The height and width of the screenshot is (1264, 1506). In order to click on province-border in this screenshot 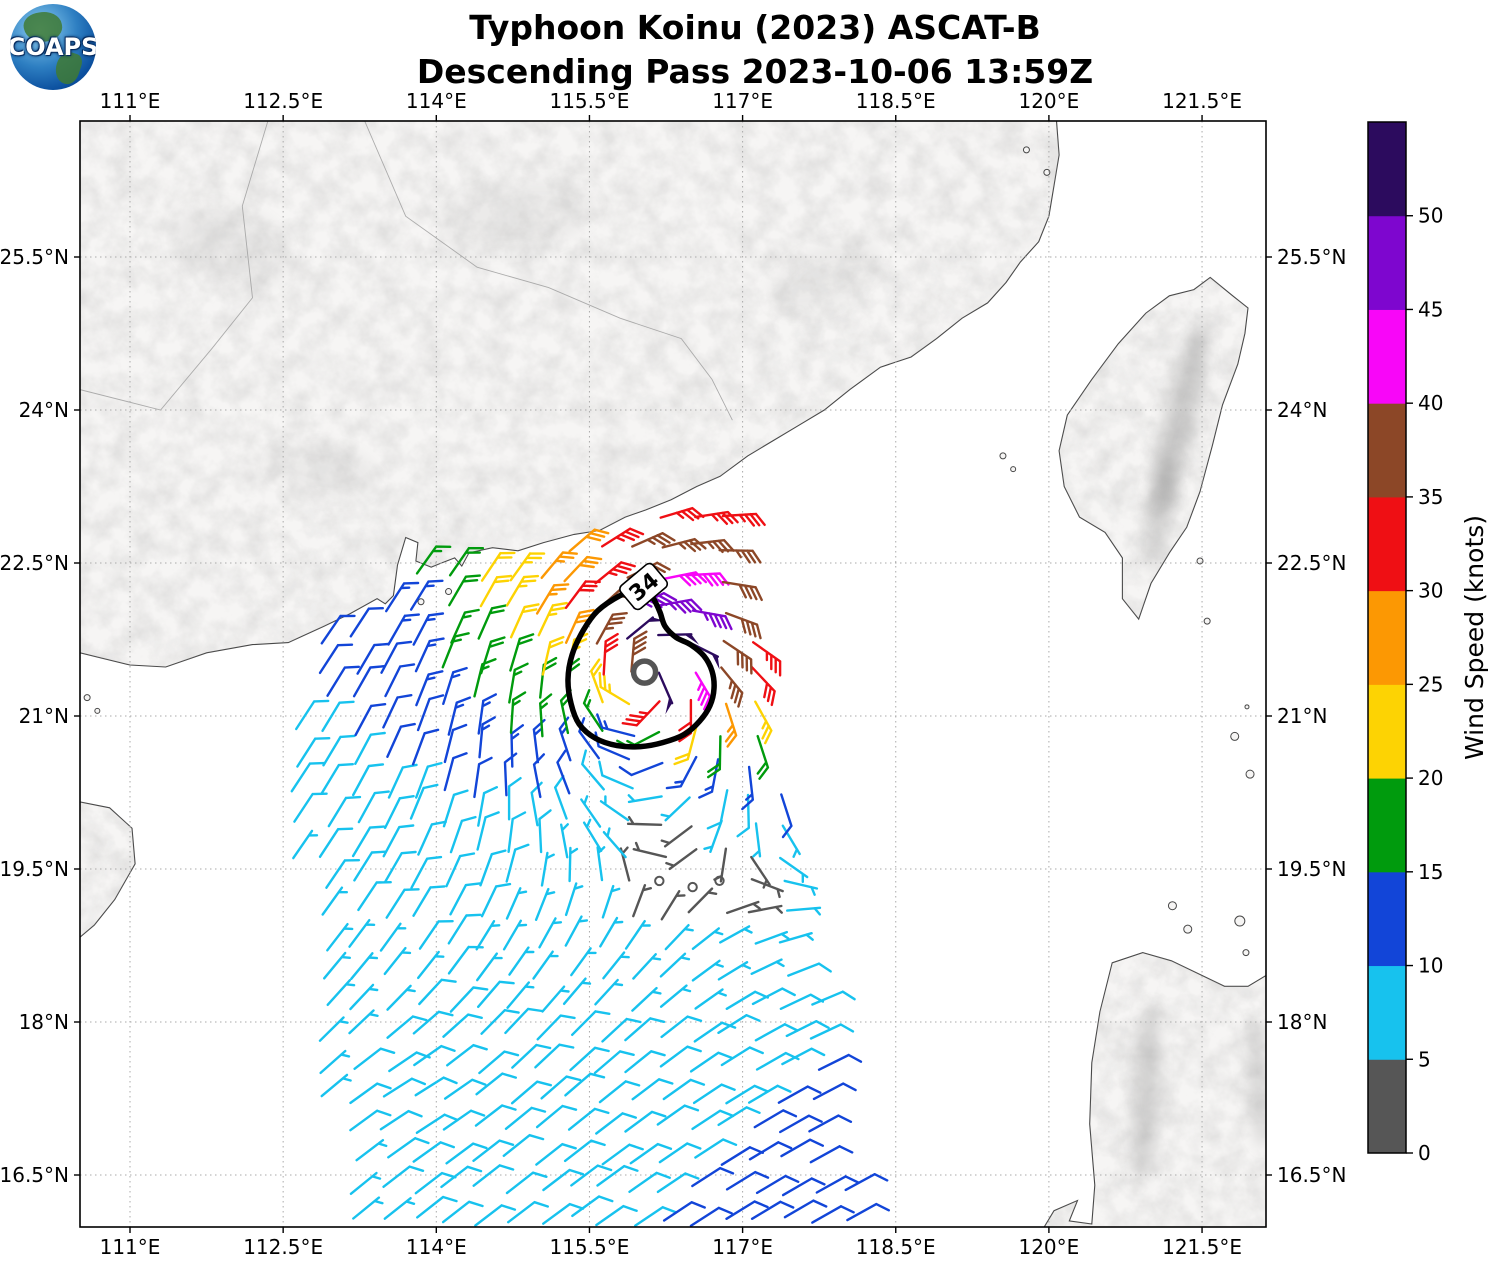, I will do `click(174, 266)`.